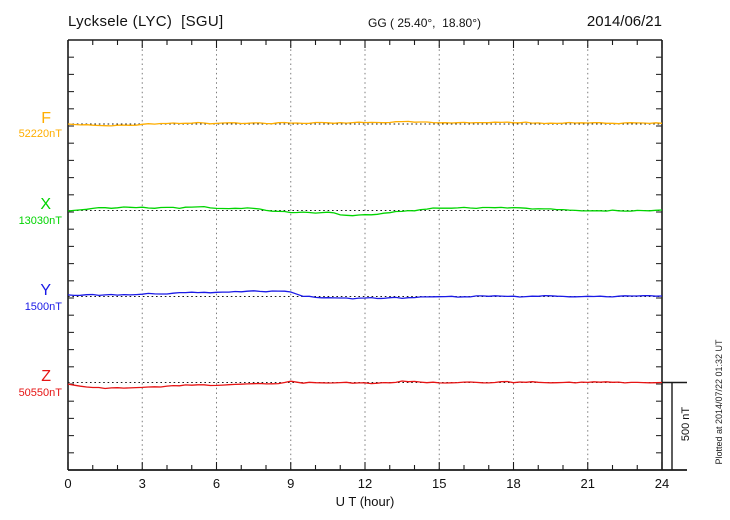 The width and height of the screenshot is (730, 520). What do you see at coordinates (513, 483) in the screenshot?
I see `x-tick-label: 18` at bounding box center [513, 483].